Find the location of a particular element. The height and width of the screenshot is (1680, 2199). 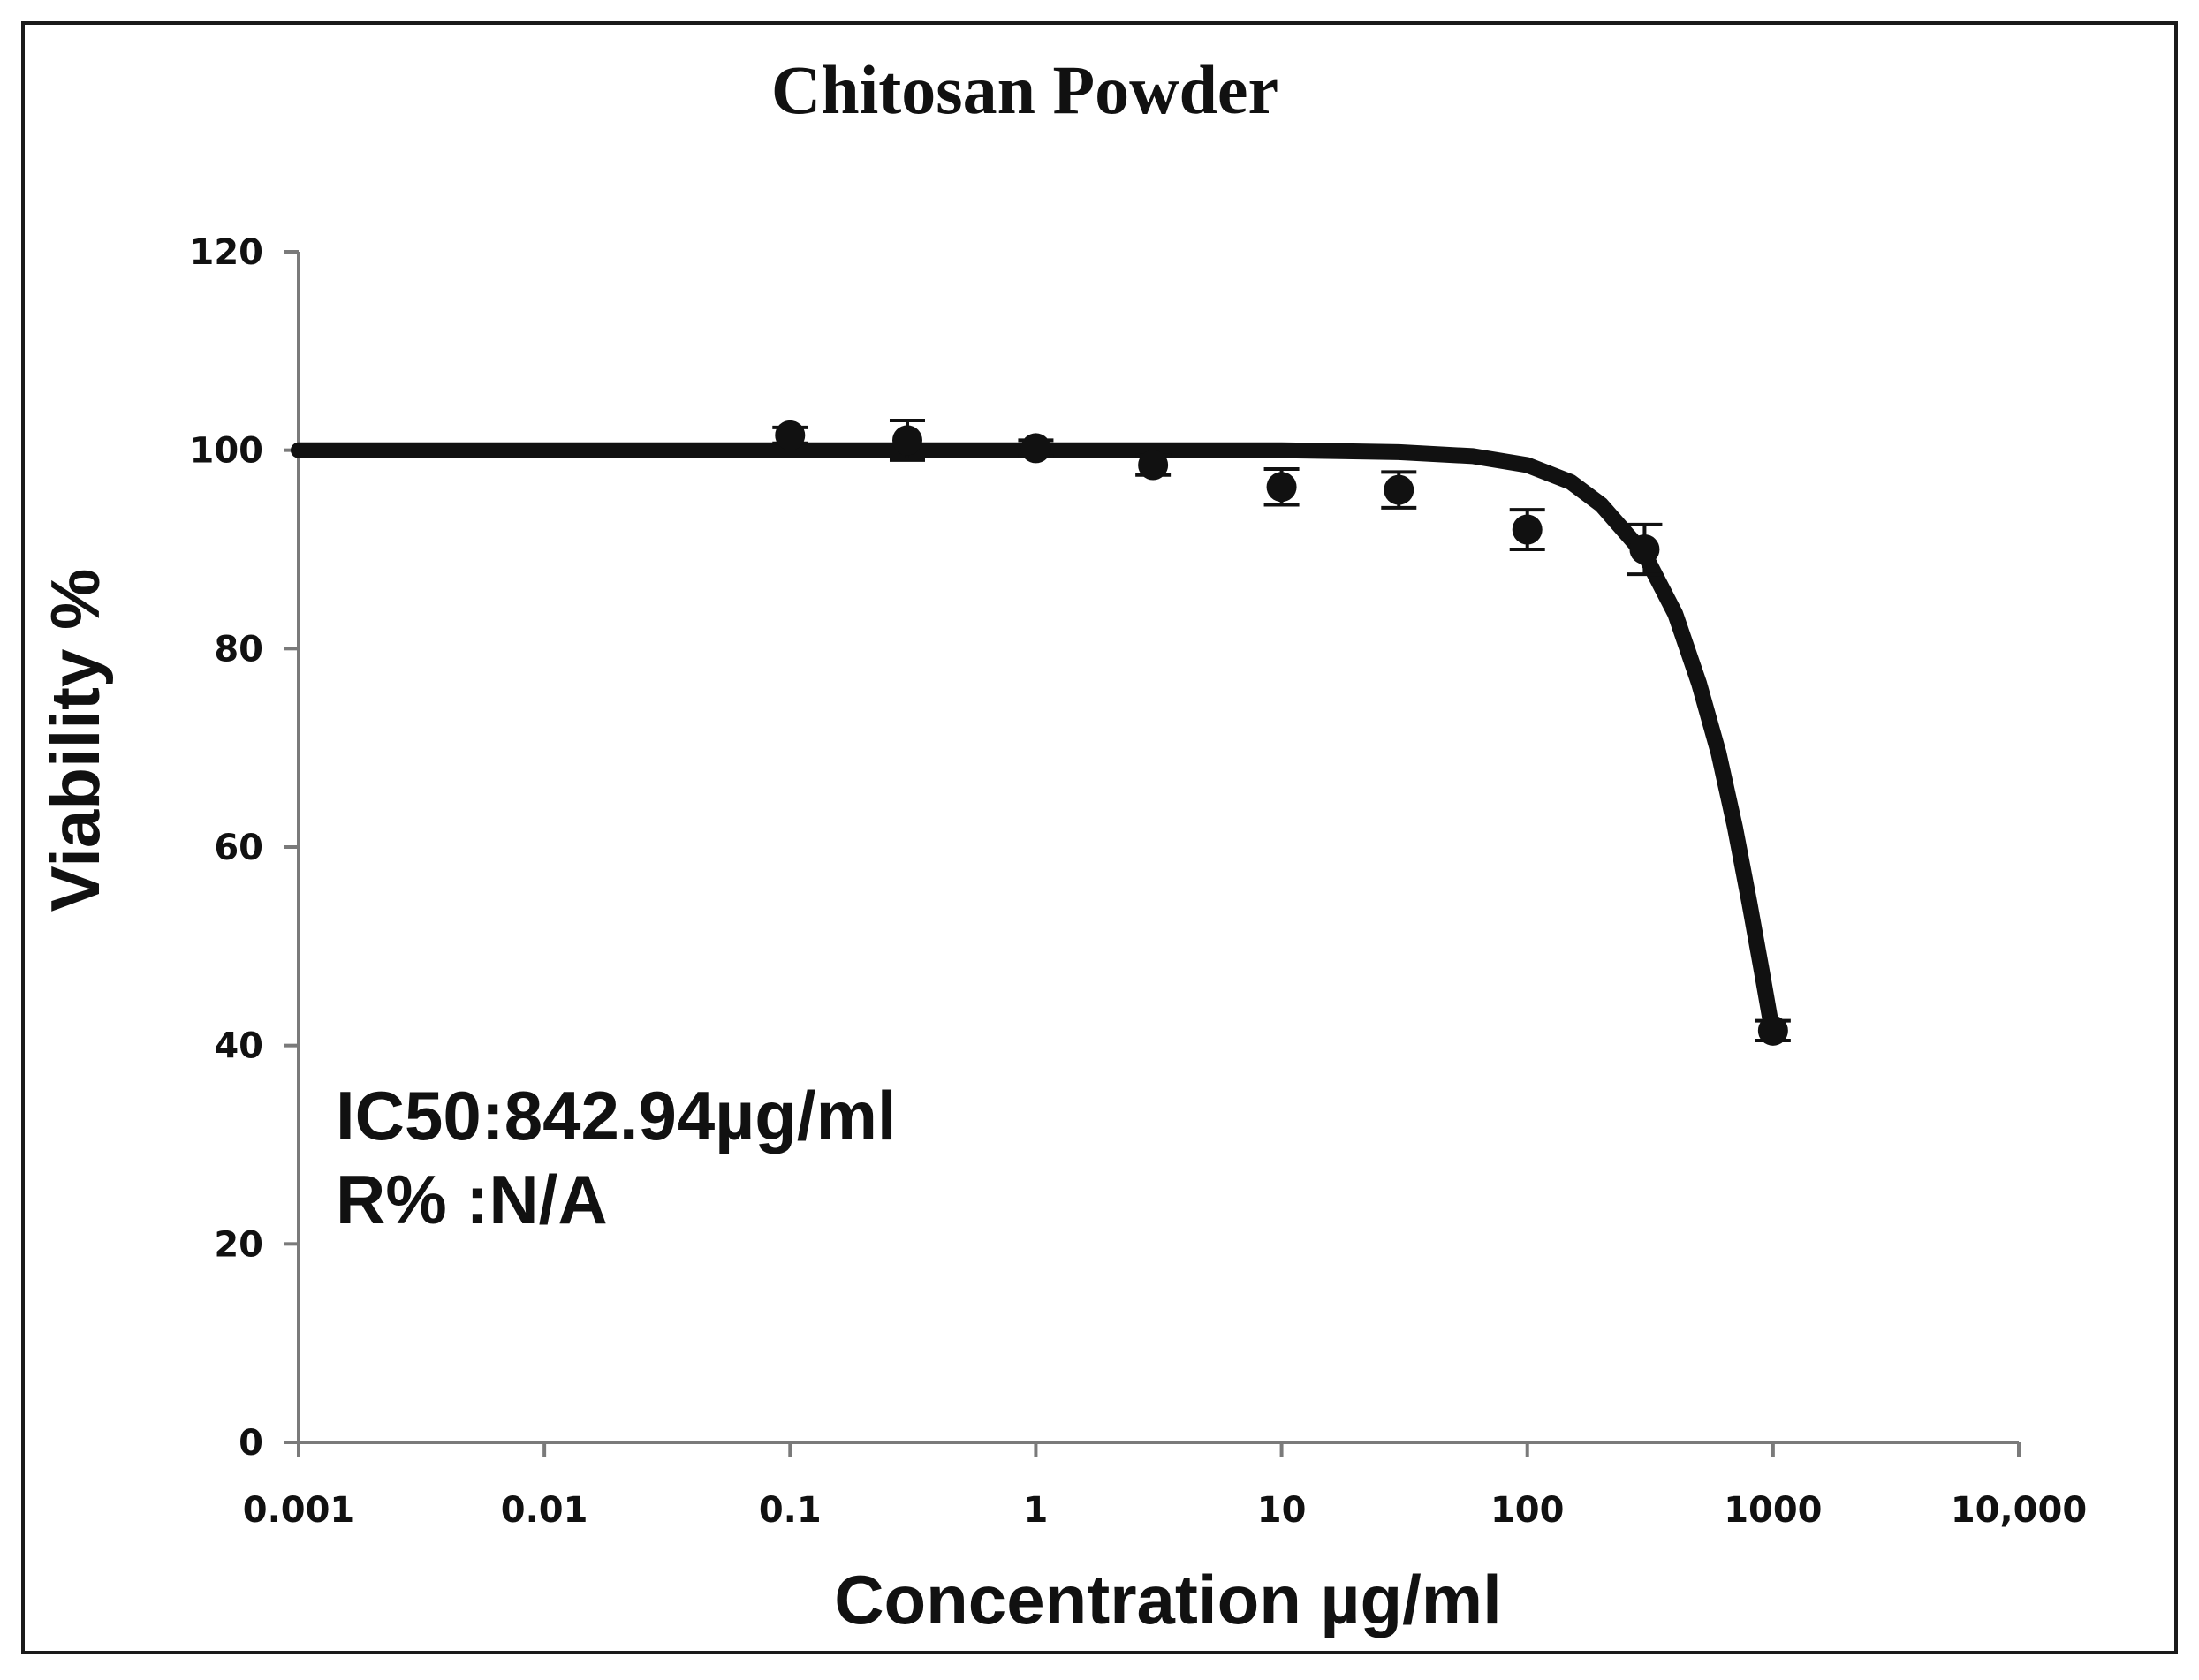

x-axis-label: Concentration µg/ml is located at coordinates (1168, 1599).